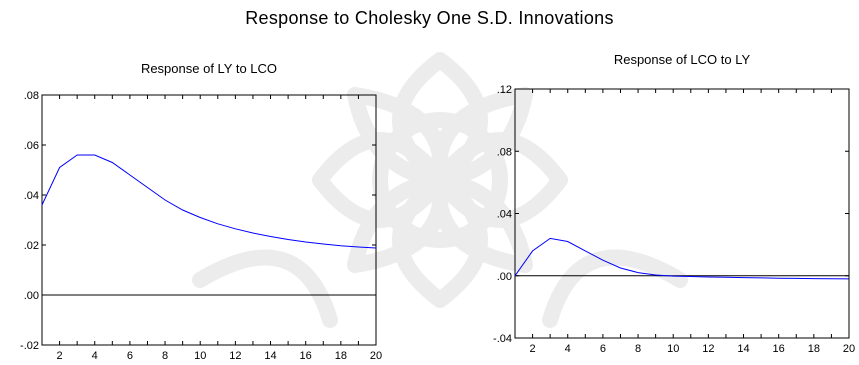  Describe the element at coordinates (29, 346) in the screenshot. I see `y-tick-label: -.02` at that location.